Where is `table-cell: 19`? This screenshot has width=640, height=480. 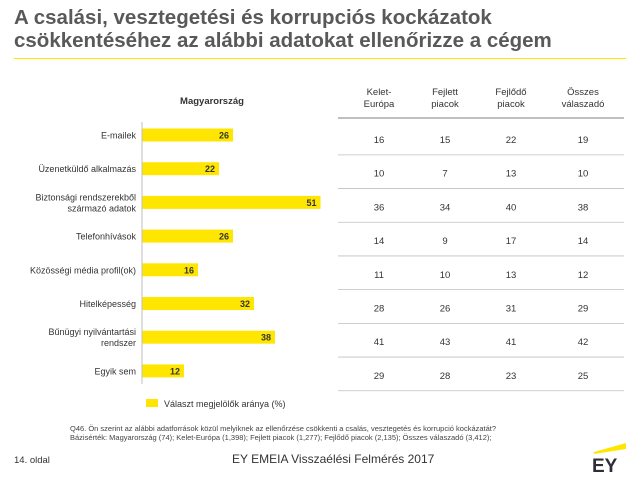 table-cell: 19 is located at coordinates (583, 140).